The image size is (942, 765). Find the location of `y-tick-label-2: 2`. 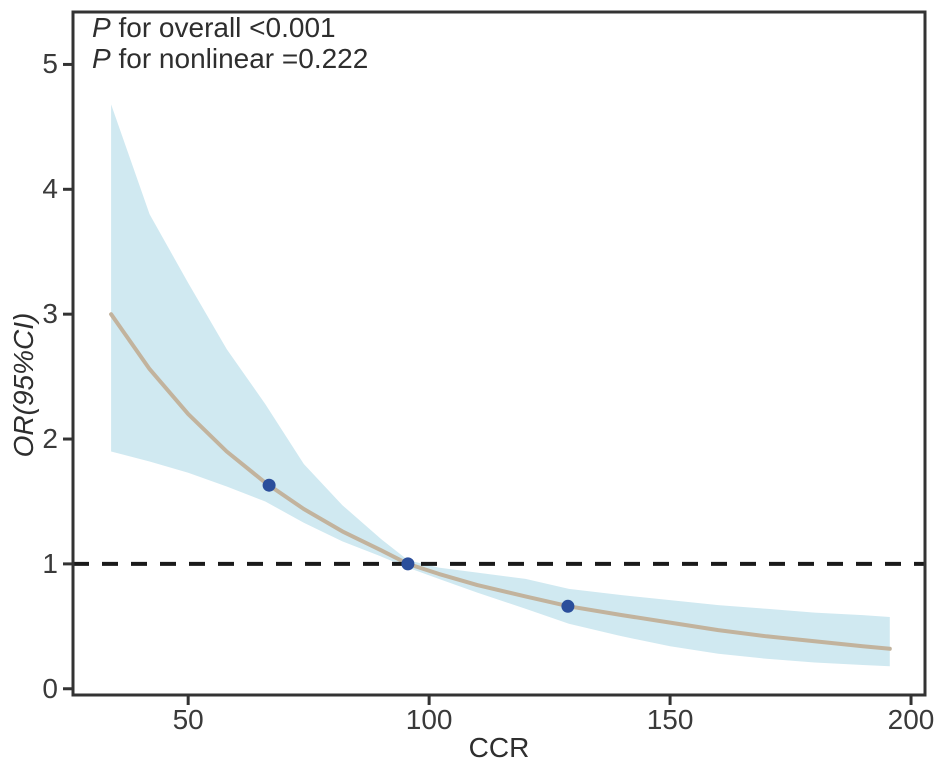

y-tick-label-2: 2 is located at coordinates (50, 439).